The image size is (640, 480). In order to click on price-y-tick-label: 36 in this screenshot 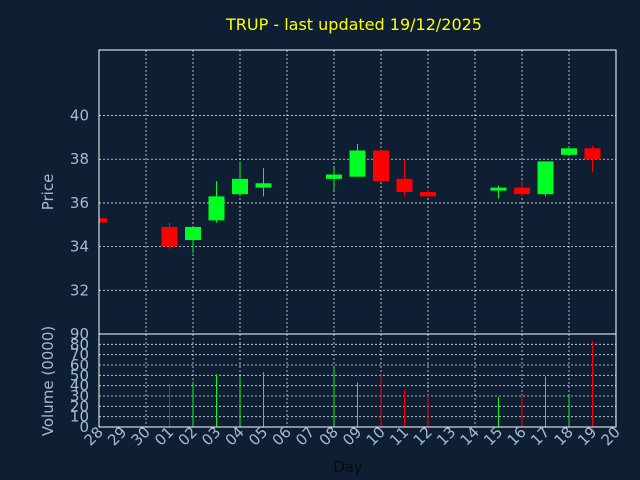, I will do `click(79, 203)`.